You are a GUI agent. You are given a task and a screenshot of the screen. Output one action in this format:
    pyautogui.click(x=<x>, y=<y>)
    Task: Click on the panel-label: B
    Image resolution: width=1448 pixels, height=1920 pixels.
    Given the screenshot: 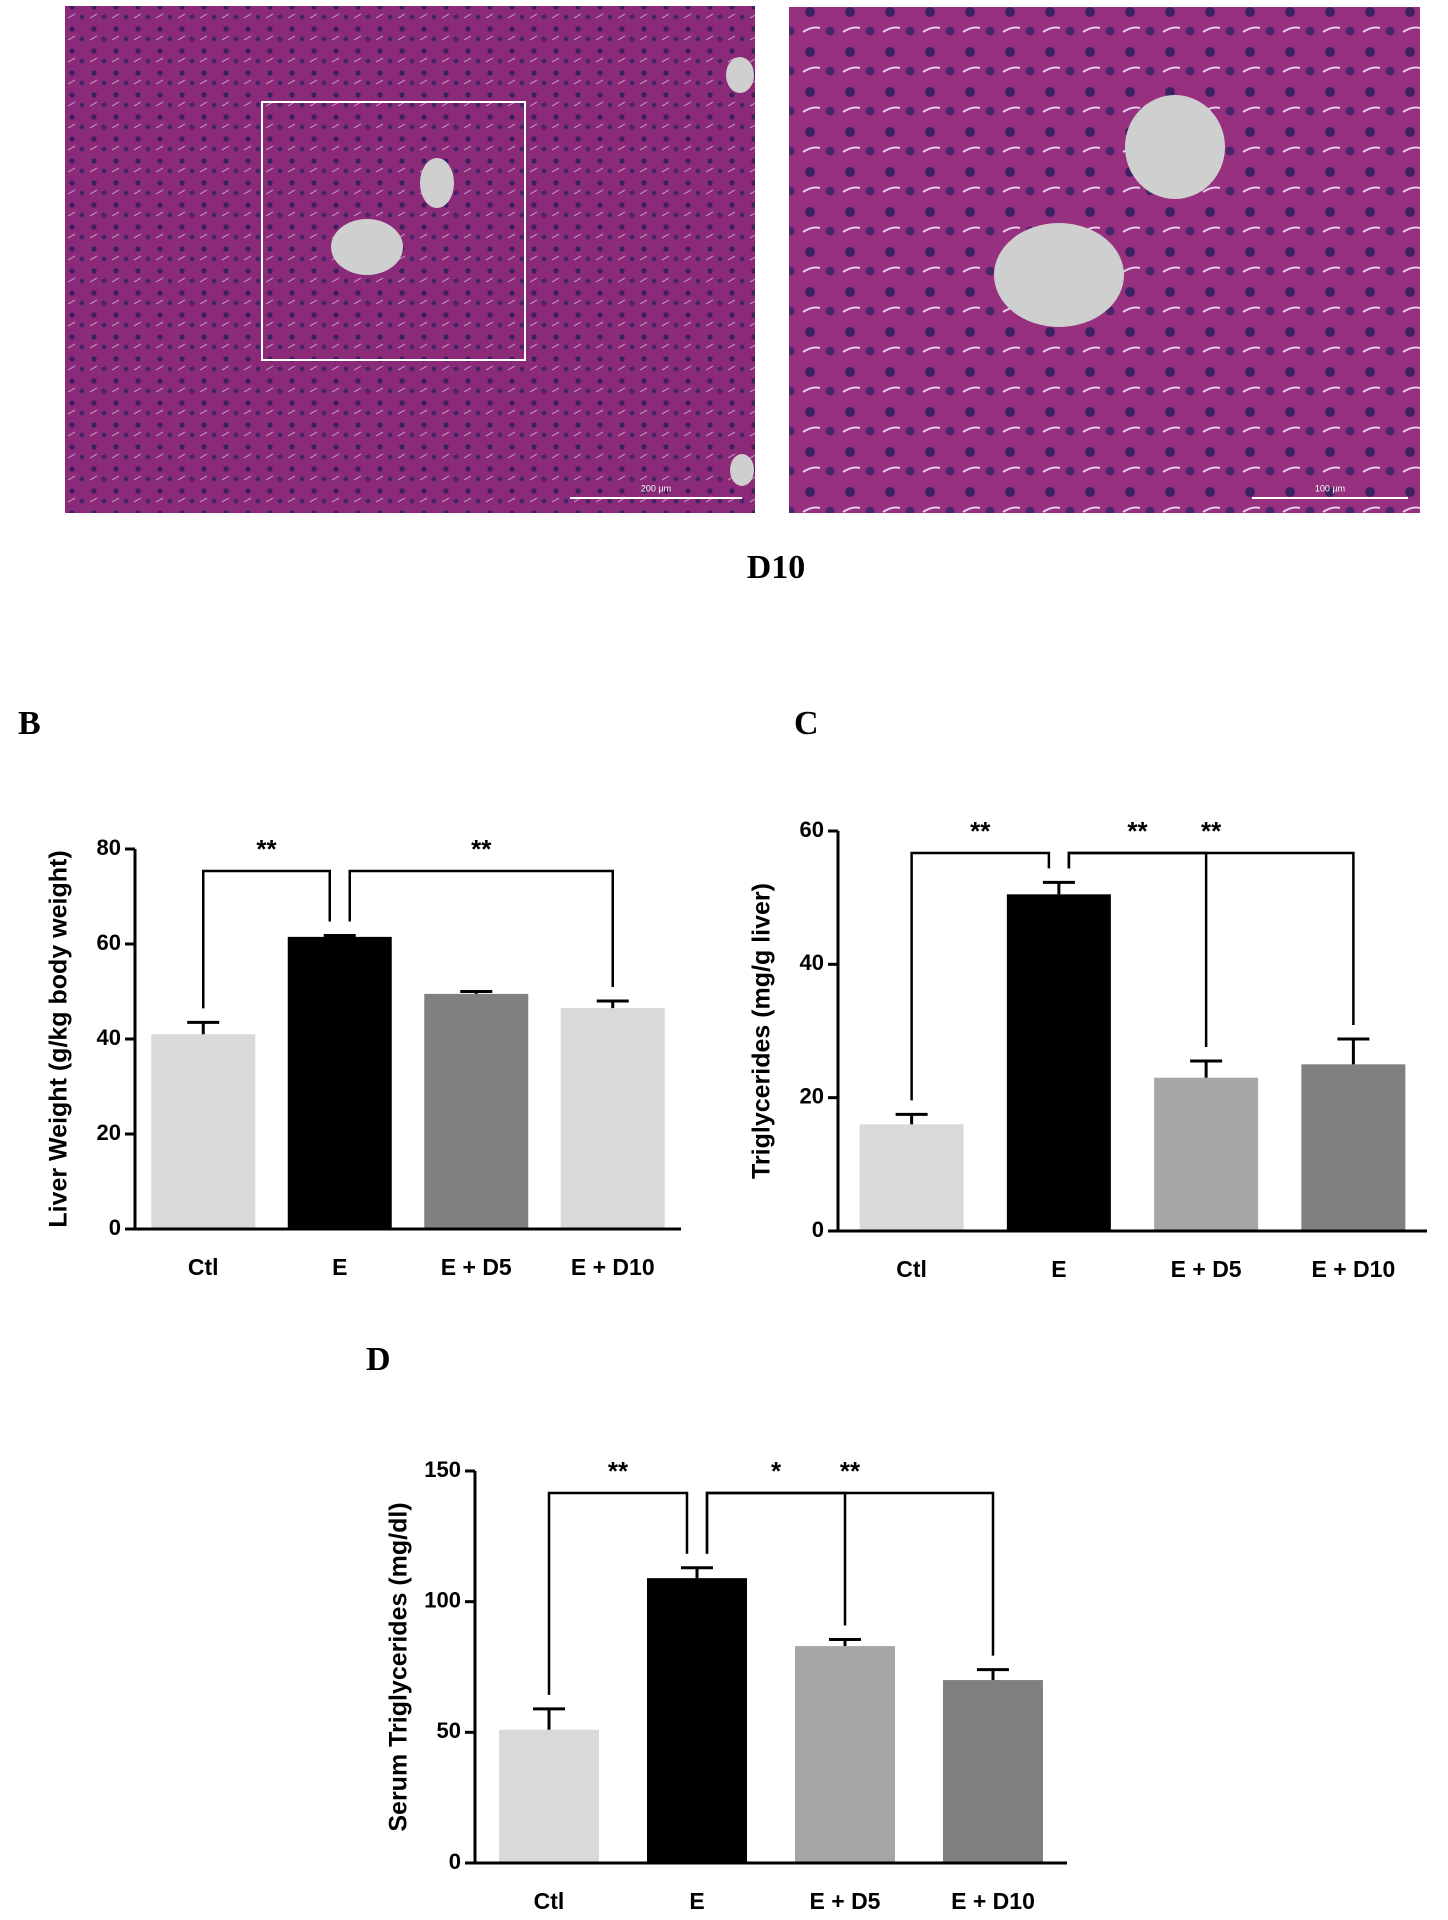 What is the action you would take?
    pyautogui.click(x=29, y=723)
    